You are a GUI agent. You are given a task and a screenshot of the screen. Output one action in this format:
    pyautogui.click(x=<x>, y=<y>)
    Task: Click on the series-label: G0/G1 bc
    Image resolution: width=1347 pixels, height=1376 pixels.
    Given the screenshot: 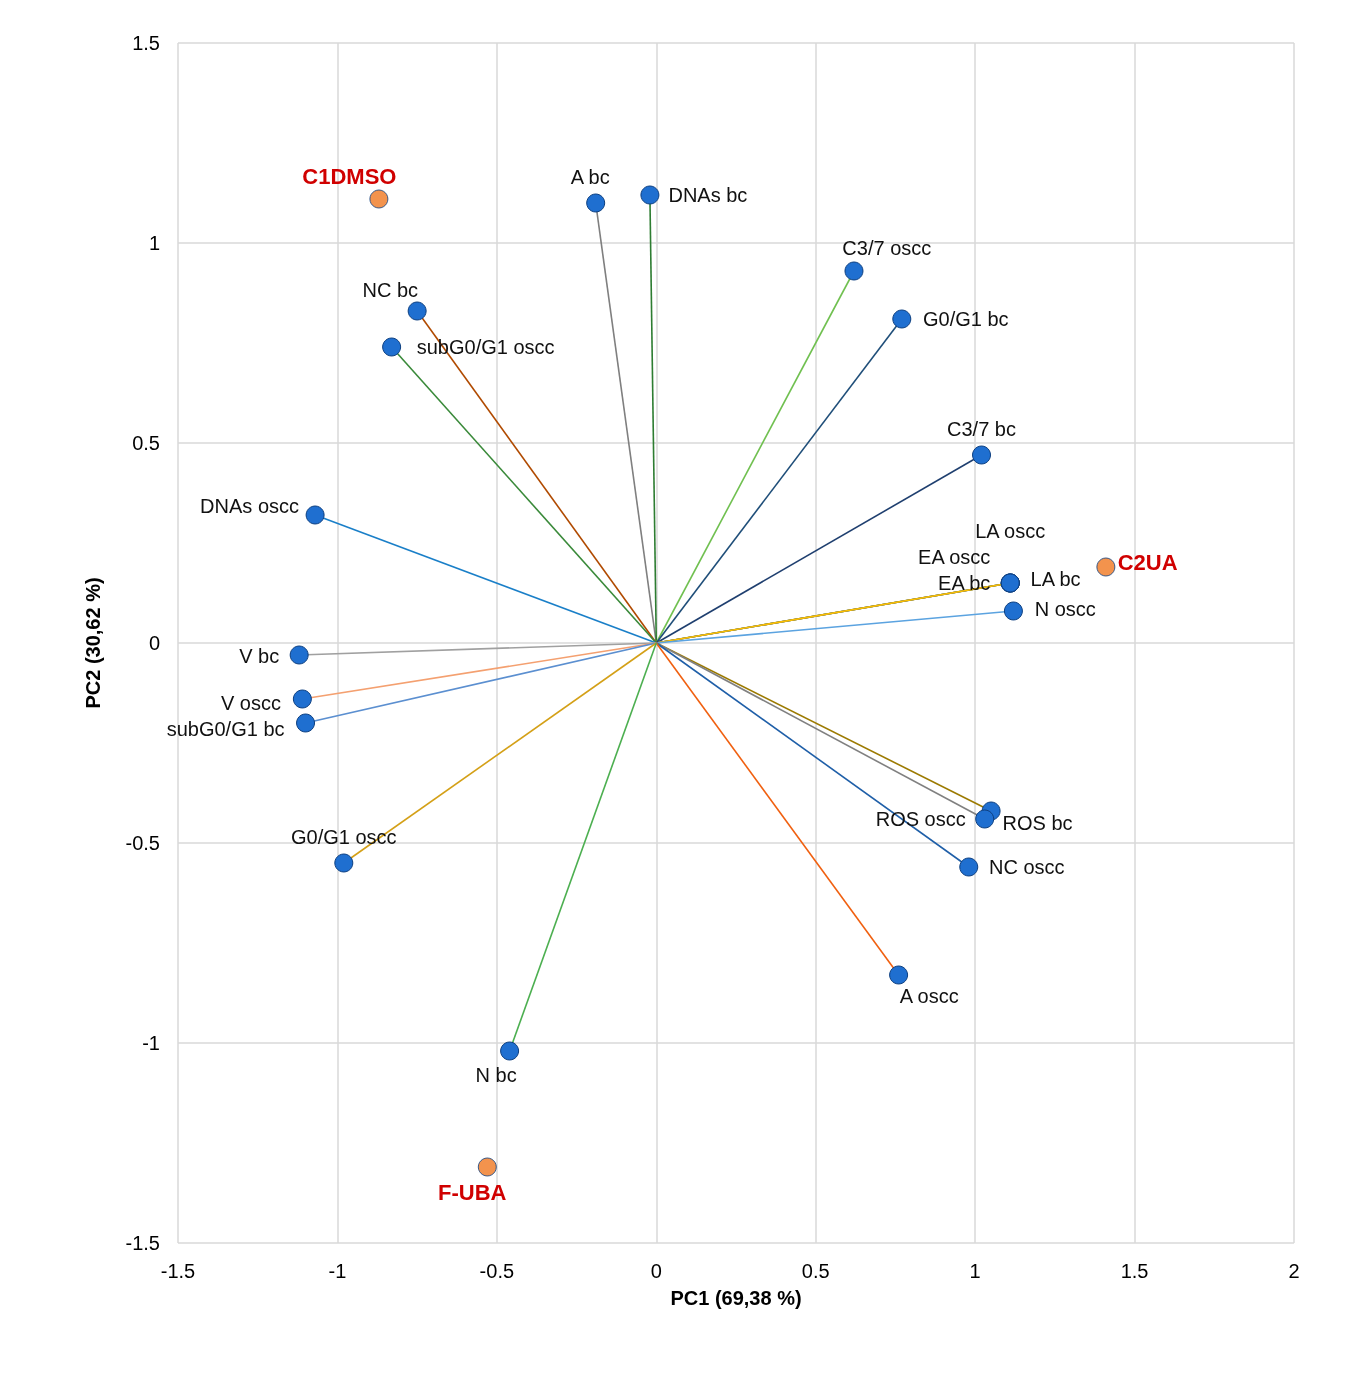 What is the action you would take?
    pyautogui.click(x=966, y=319)
    